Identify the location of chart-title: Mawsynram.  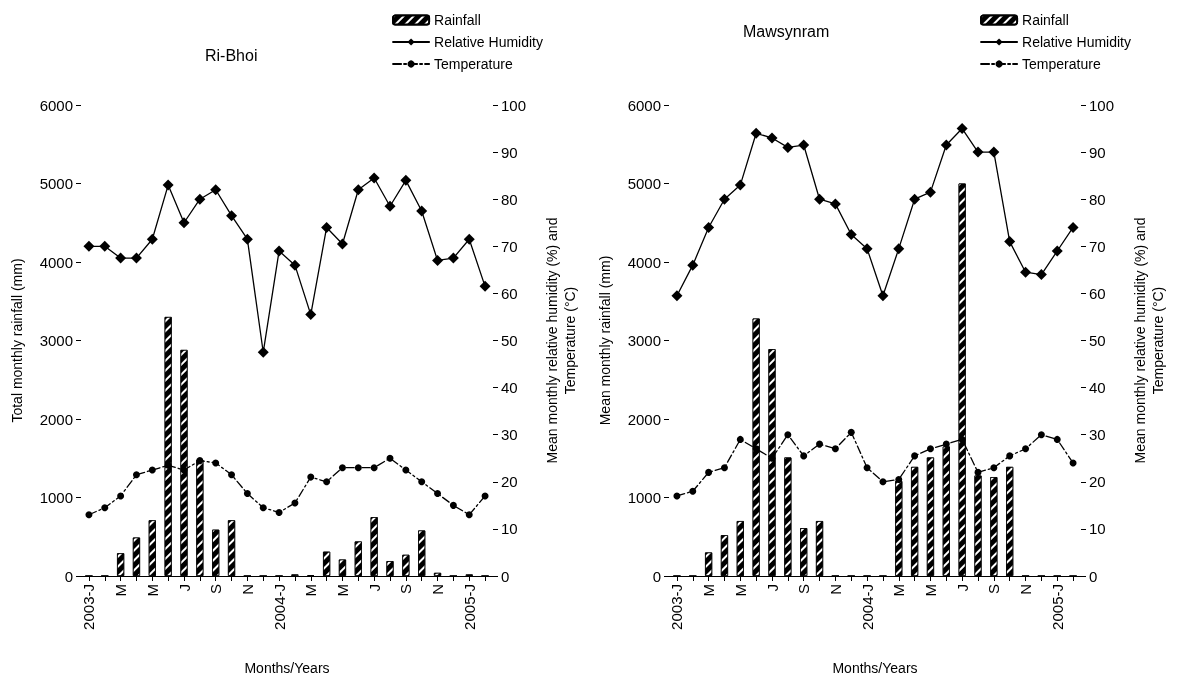
(786, 31).